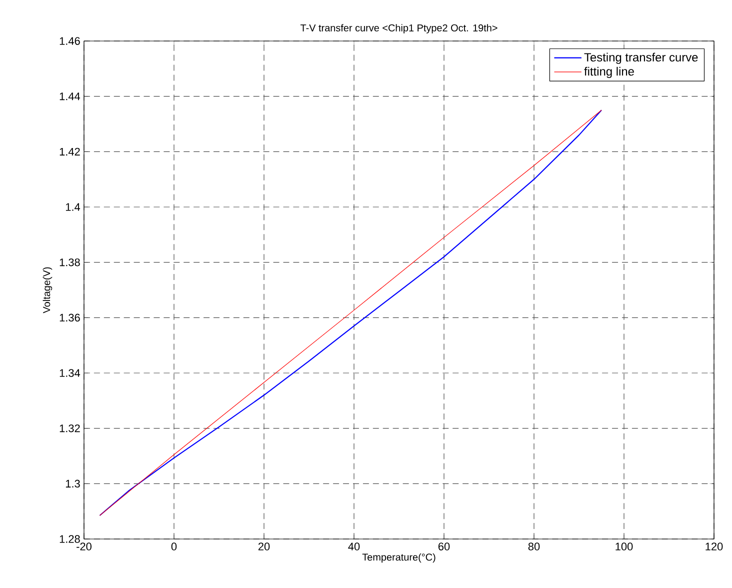 Image resolution: width=732 pixels, height=588 pixels. Describe the element at coordinates (534, 546) in the screenshot. I see `x-tick-label: 80` at that location.